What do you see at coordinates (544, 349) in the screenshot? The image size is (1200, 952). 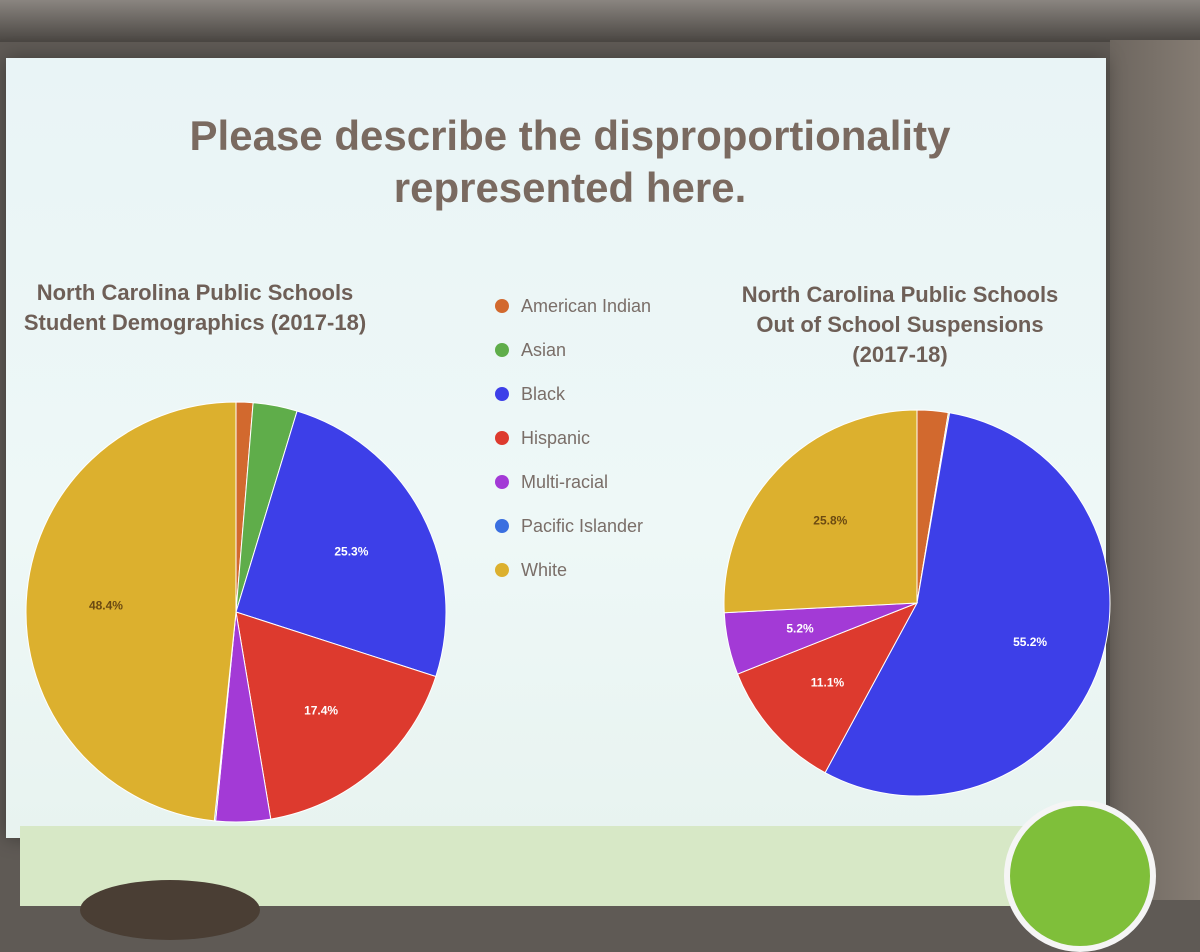 I see `legend-label: Asian` at bounding box center [544, 349].